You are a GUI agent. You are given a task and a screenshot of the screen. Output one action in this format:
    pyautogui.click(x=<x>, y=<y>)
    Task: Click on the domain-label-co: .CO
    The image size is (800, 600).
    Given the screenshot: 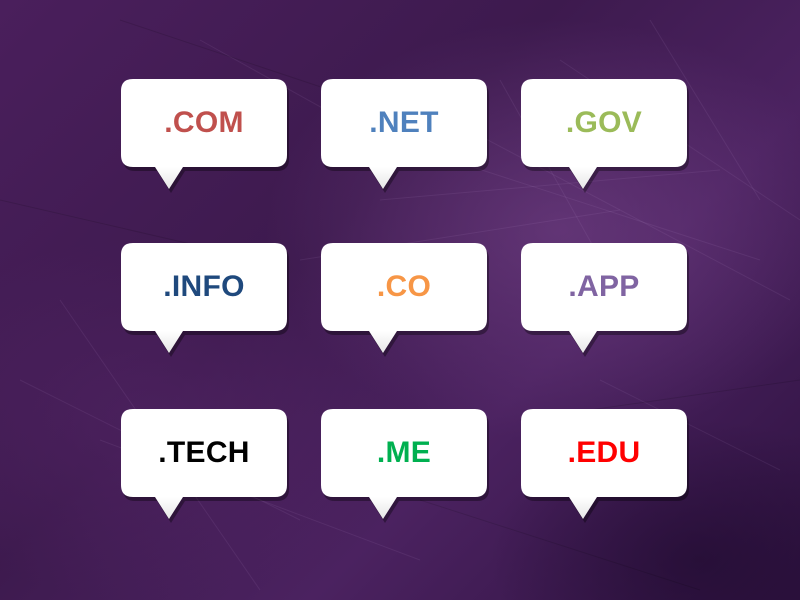 What is the action you would take?
    pyautogui.click(x=404, y=286)
    